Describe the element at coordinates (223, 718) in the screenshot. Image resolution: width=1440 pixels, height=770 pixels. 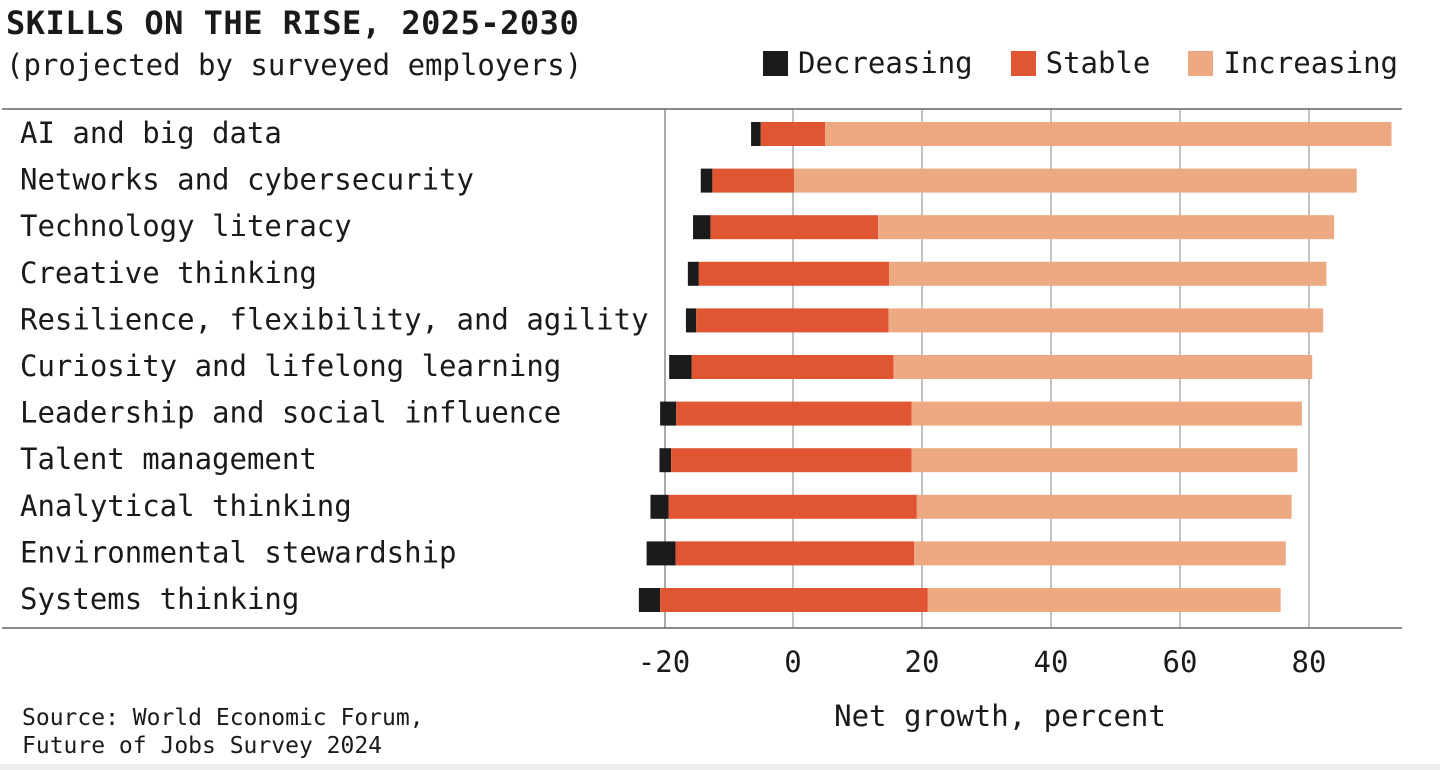
I see `source-line-1: Source: World Economic Forum,` at that location.